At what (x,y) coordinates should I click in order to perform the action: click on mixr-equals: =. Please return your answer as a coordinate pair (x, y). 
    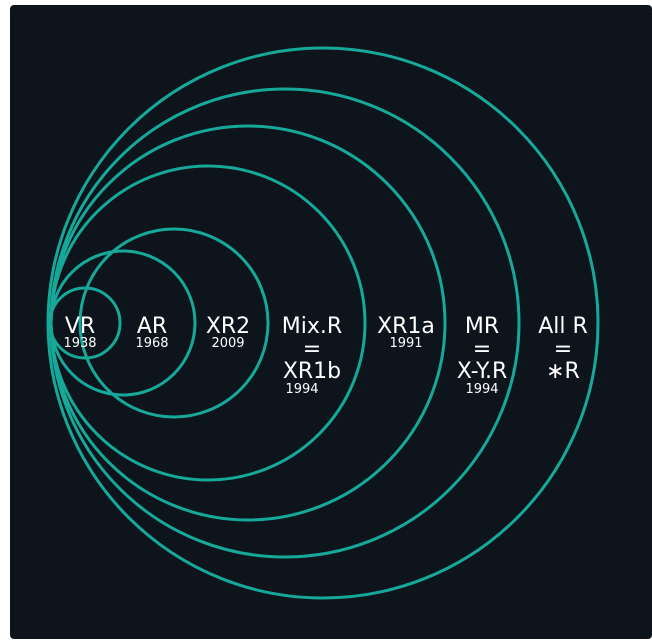
    Looking at the image, I should click on (312, 349).